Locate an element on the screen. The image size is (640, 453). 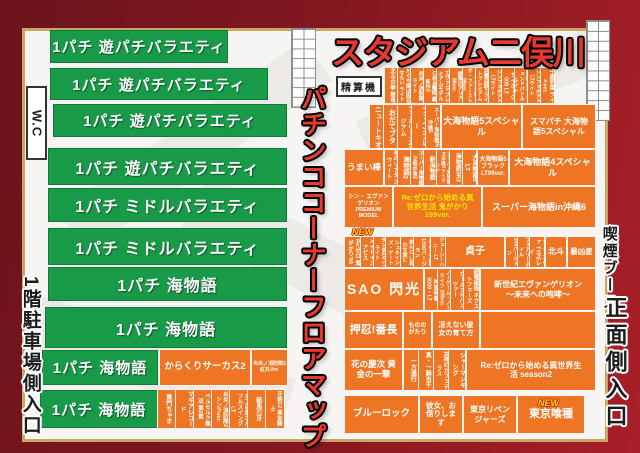
wc-label: W.C is located at coordinates (36, 123).